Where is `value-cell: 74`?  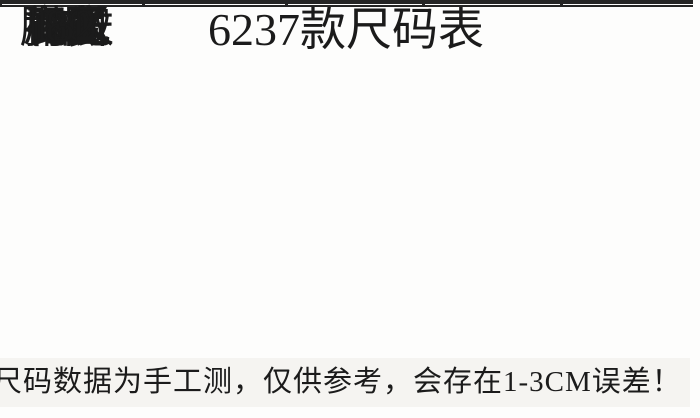
value-cell: 74 is located at coordinates (67, 25).